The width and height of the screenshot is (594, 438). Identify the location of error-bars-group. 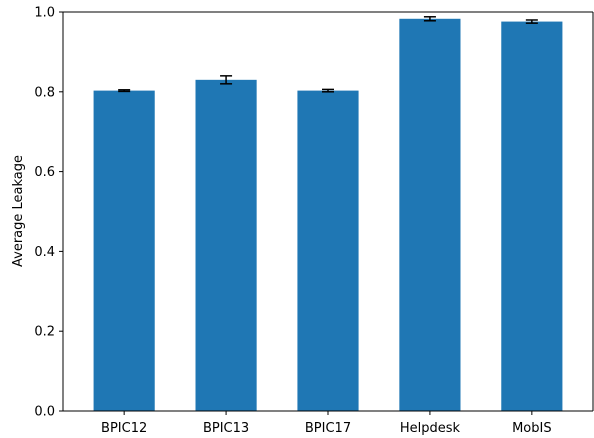
(328, 54).